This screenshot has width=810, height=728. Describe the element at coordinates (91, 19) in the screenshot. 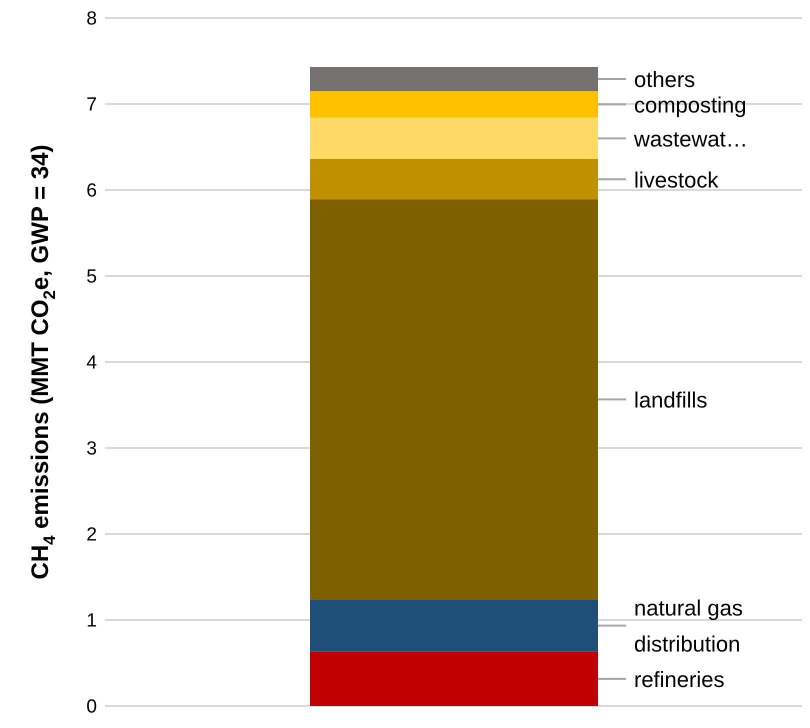

I see `y-tick-label: 8` at that location.